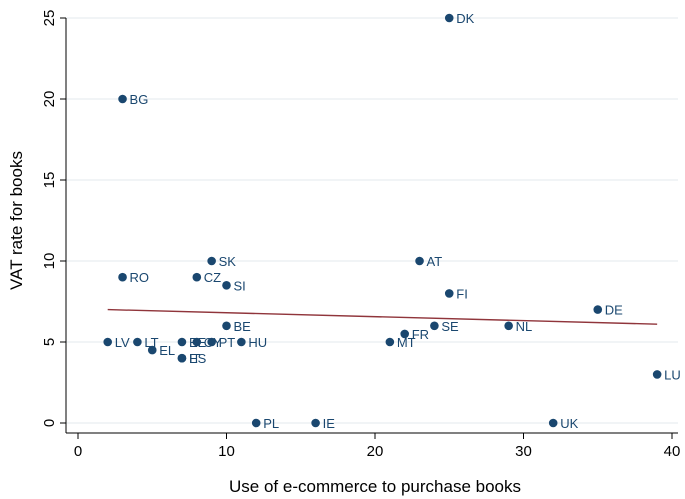 The width and height of the screenshot is (685, 499). I want to click on x-axis-title: Use of e-commerce to purchase books, so click(375, 486).